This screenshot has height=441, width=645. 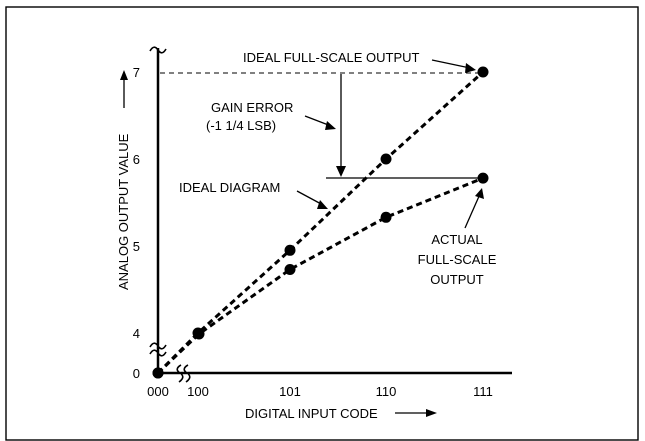 I want to click on actual-full-scale-arrowhead, so click(x=479, y=193).